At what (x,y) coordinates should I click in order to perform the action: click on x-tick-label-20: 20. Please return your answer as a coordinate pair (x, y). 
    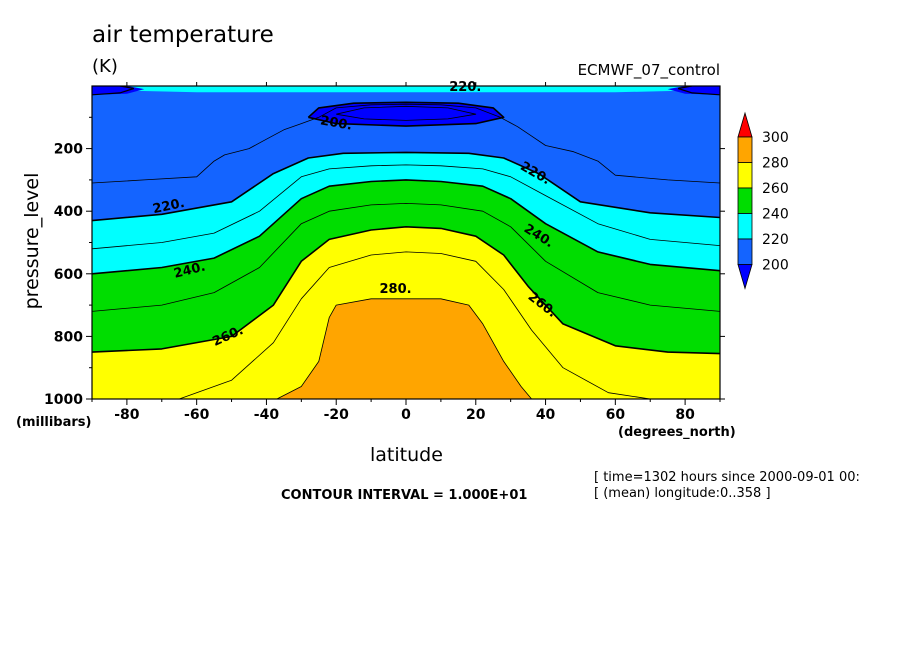
    Looking at the image, I should click on (476, 415).